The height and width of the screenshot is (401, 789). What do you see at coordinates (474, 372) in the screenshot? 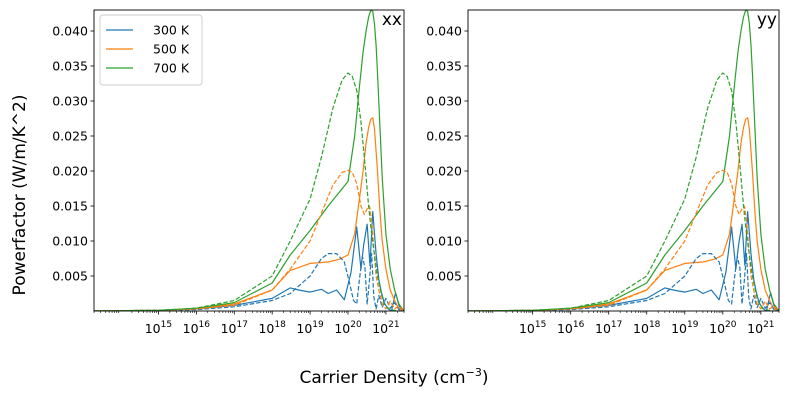
I see `x-axis-title-exponent: −3` at bounding box center [474, 372].